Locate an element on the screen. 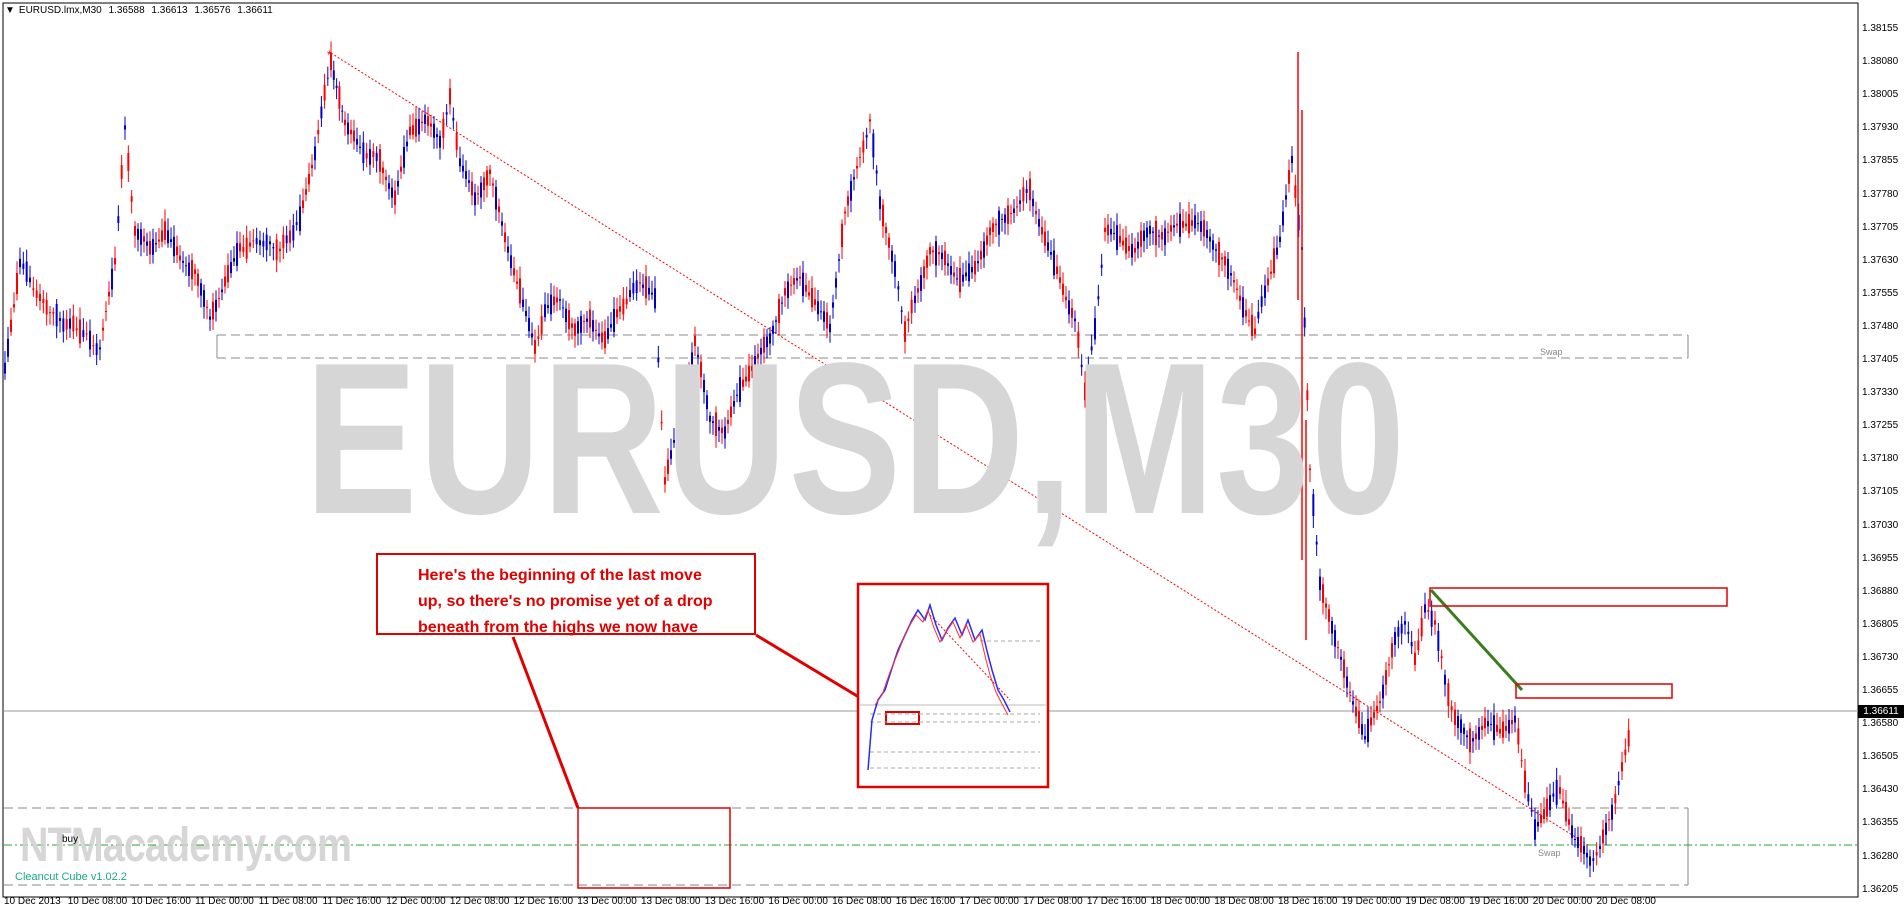  time-label: 20 Dec 00:00 is located at coordinates (1562, 901).